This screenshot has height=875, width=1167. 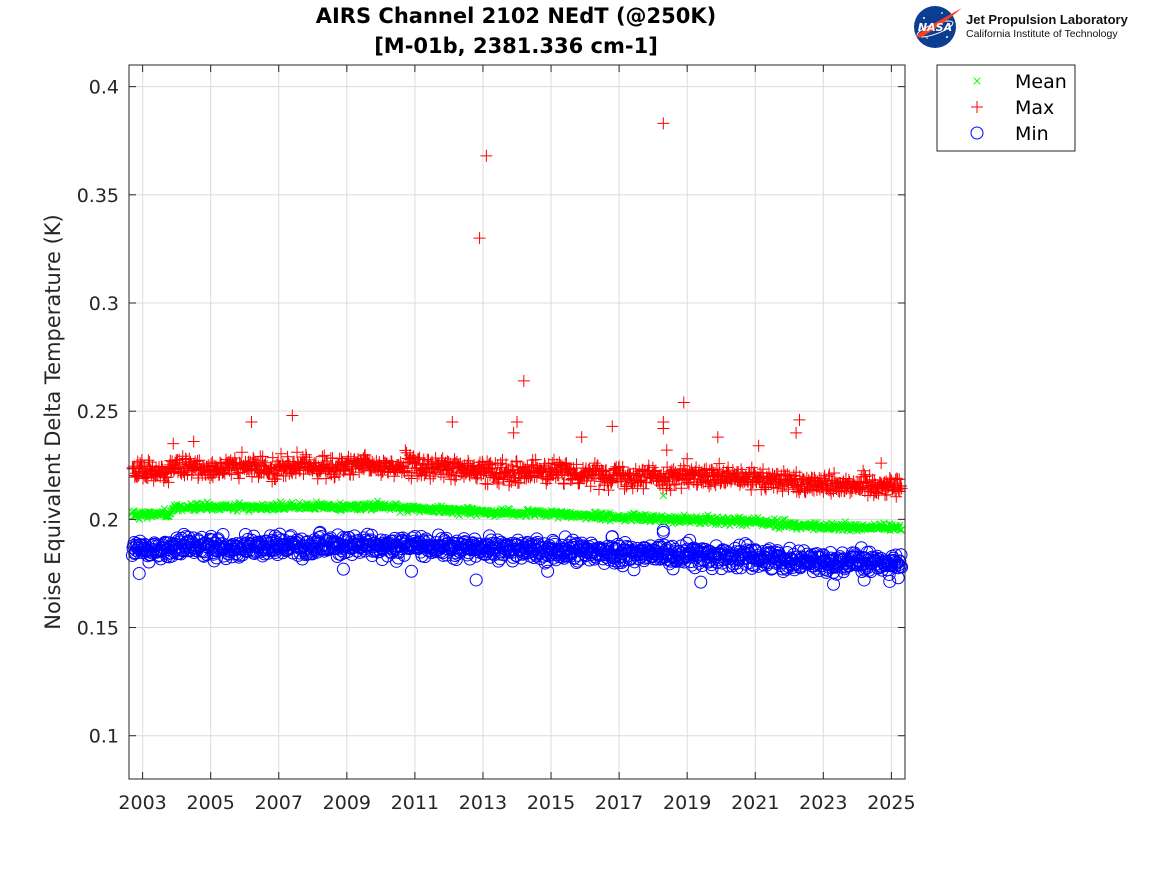 What do you see at coordinates (551, 803) in the screenshot?
I see `x-tick-label: 2015` at bounding box center [551, 803].